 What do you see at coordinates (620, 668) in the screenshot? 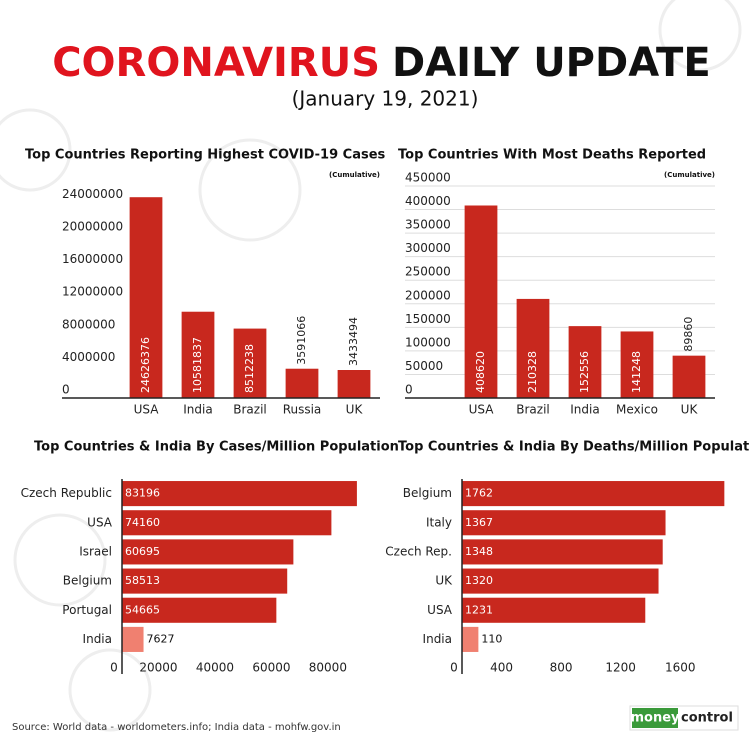
I see `x-tick-label: 1200` at bounding box center [620, 668].